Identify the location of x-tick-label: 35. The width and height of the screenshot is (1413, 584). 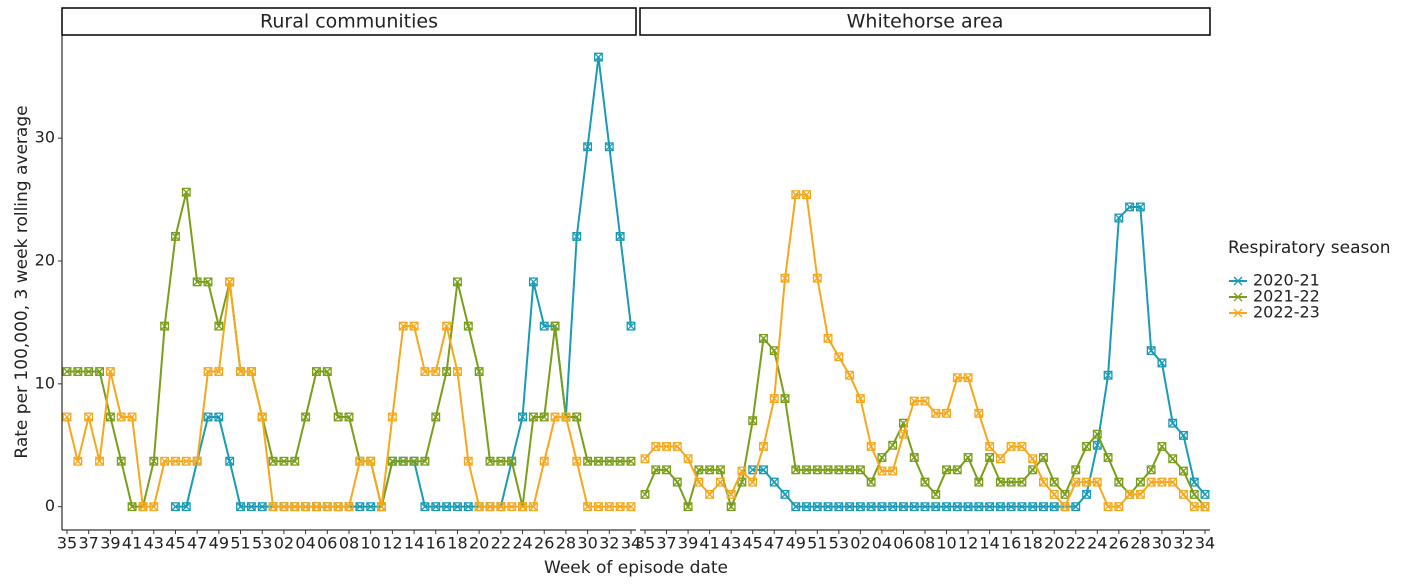
(645, 543).